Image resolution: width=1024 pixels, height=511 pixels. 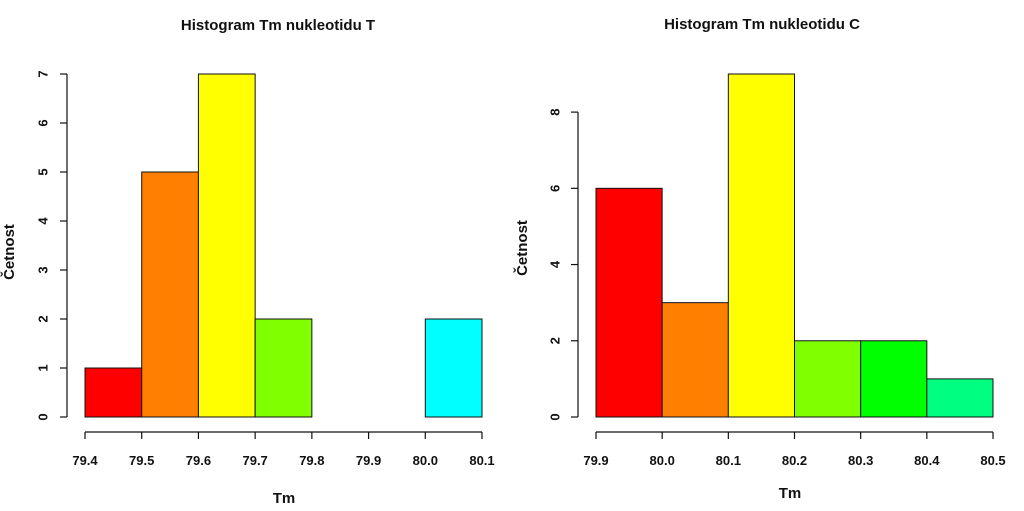 What do you see at coordinates (254, 460) in the screenshot?
I see `x-tick-label: 79.7` at bounding box center [254, 460].